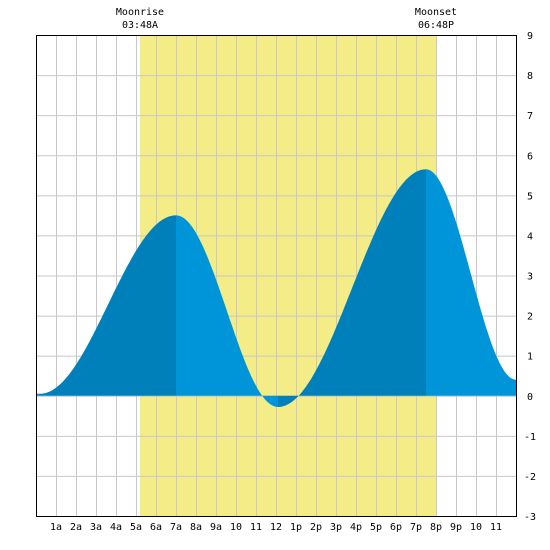  I want to click on y-tick-label: 0, so click(530, 397).